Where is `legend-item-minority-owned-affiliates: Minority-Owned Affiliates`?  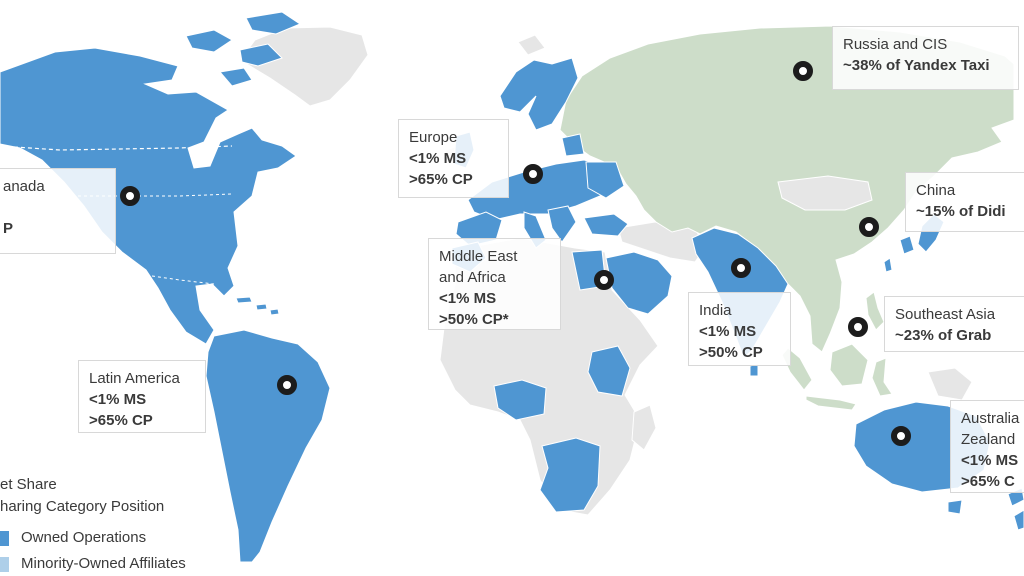
legend-item-minority-owned-affiliates: Minority-Owned Affiliates is located at coordinates (93, 564).